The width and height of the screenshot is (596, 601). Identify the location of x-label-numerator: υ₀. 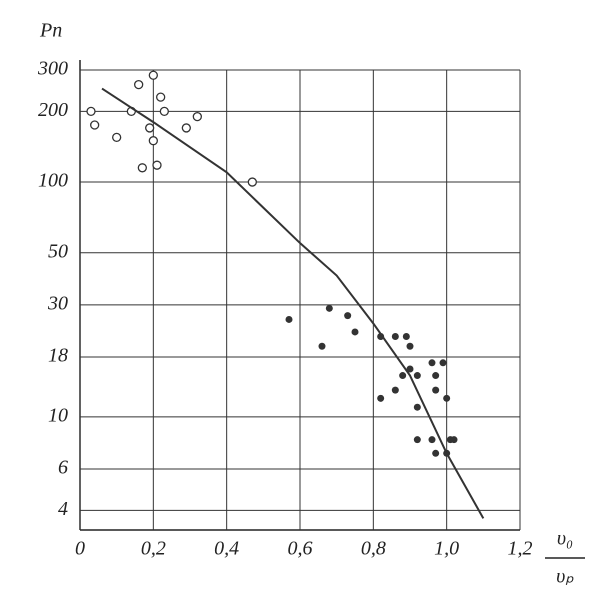
(565, 539).